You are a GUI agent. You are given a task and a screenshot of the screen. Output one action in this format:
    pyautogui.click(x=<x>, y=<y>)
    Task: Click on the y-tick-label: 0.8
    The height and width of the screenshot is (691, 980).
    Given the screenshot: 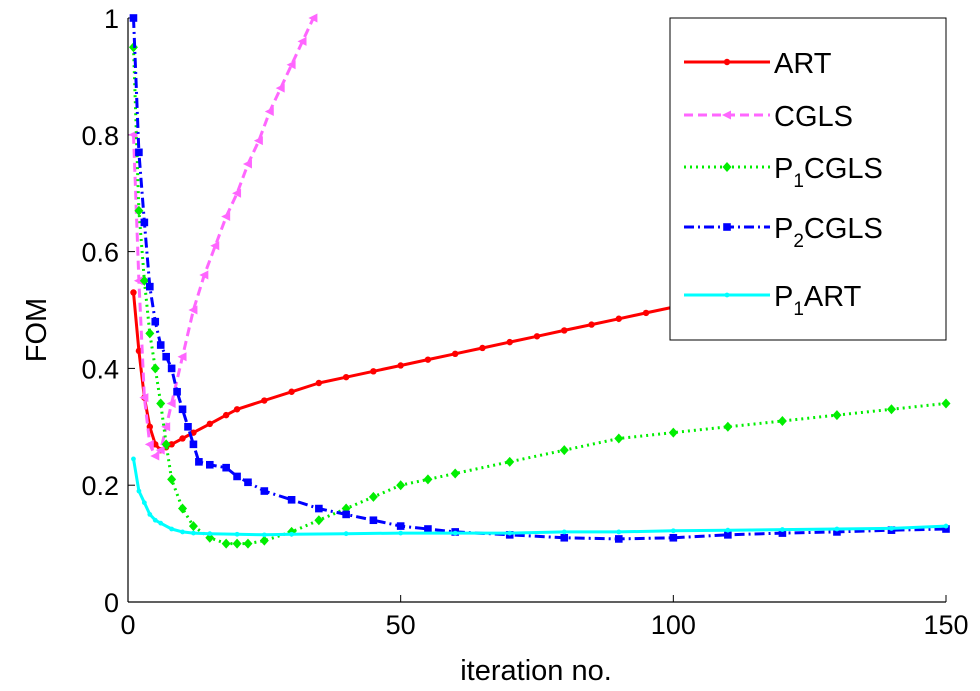 What is the action you would take?
    pyautogui.click(x=100, y=136)
    